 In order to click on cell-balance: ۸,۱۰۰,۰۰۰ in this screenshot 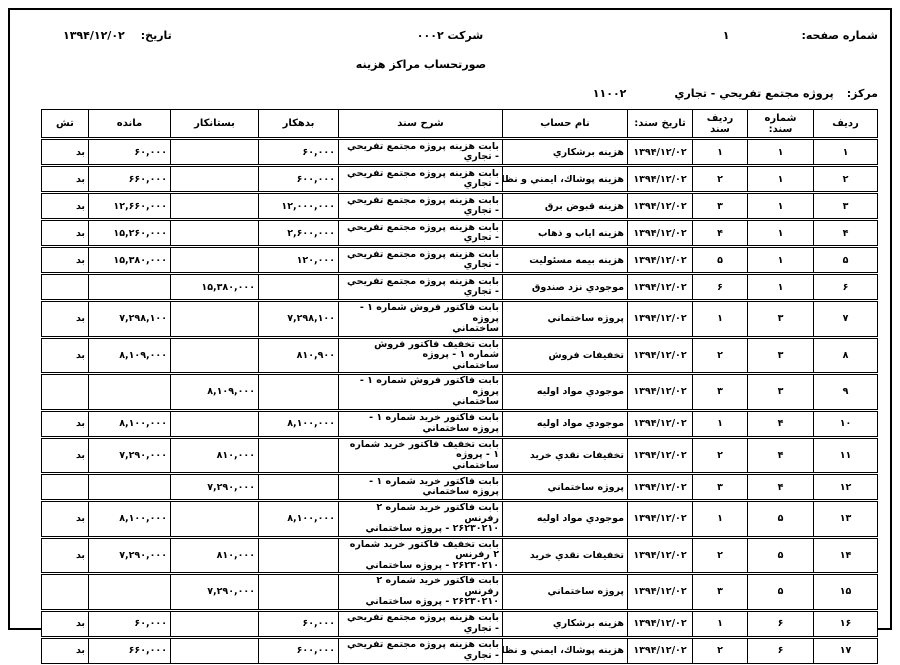, I will do `click(129, 519)`.